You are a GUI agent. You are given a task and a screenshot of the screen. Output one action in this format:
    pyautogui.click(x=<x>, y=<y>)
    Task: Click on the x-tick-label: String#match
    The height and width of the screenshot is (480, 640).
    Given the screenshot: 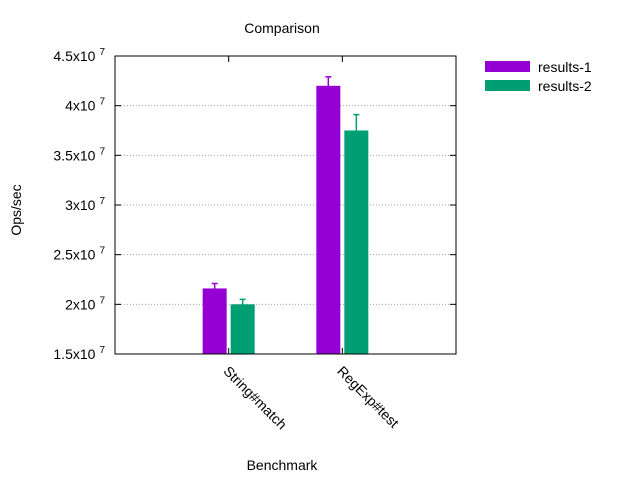 What is the action you would take?
    pyautogui.click(x=256, y=398)
    